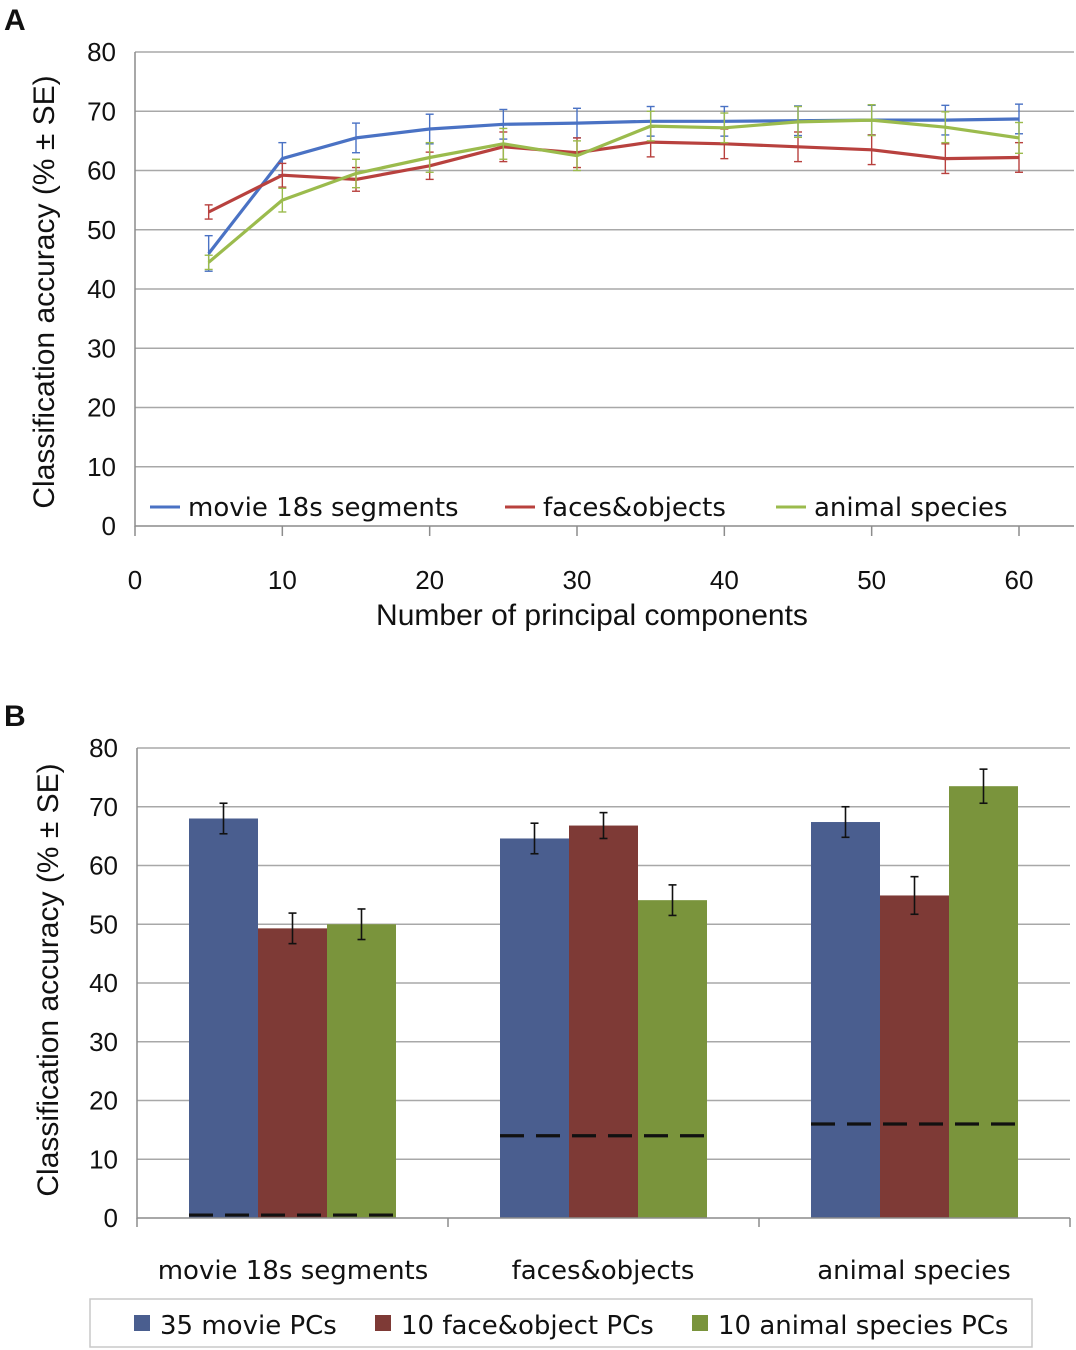  I want to click on panel-a-y-ticks: 0 10 20 30 40 50 60 70 80, so click(101, 289).